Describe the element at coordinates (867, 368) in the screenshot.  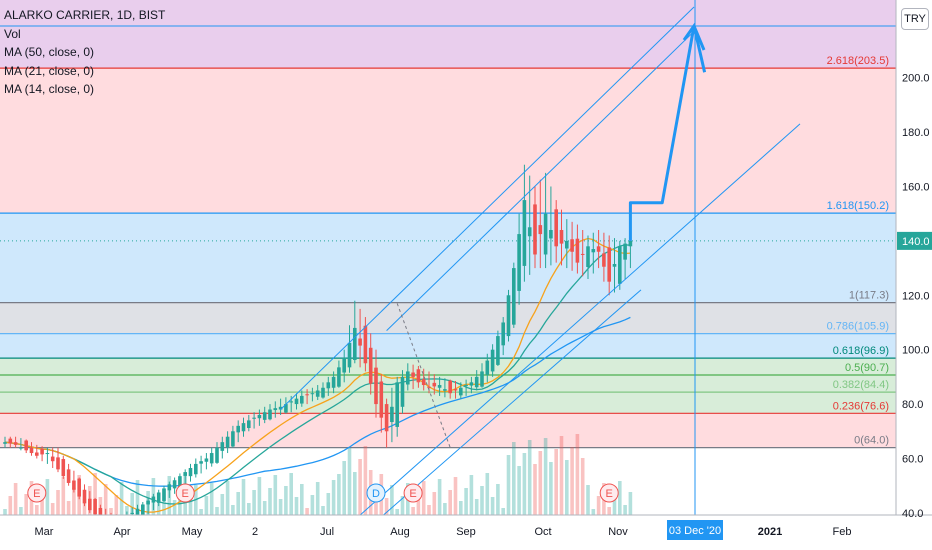
I see `fib-label-0.5: 0.5(90.7)` at that location.